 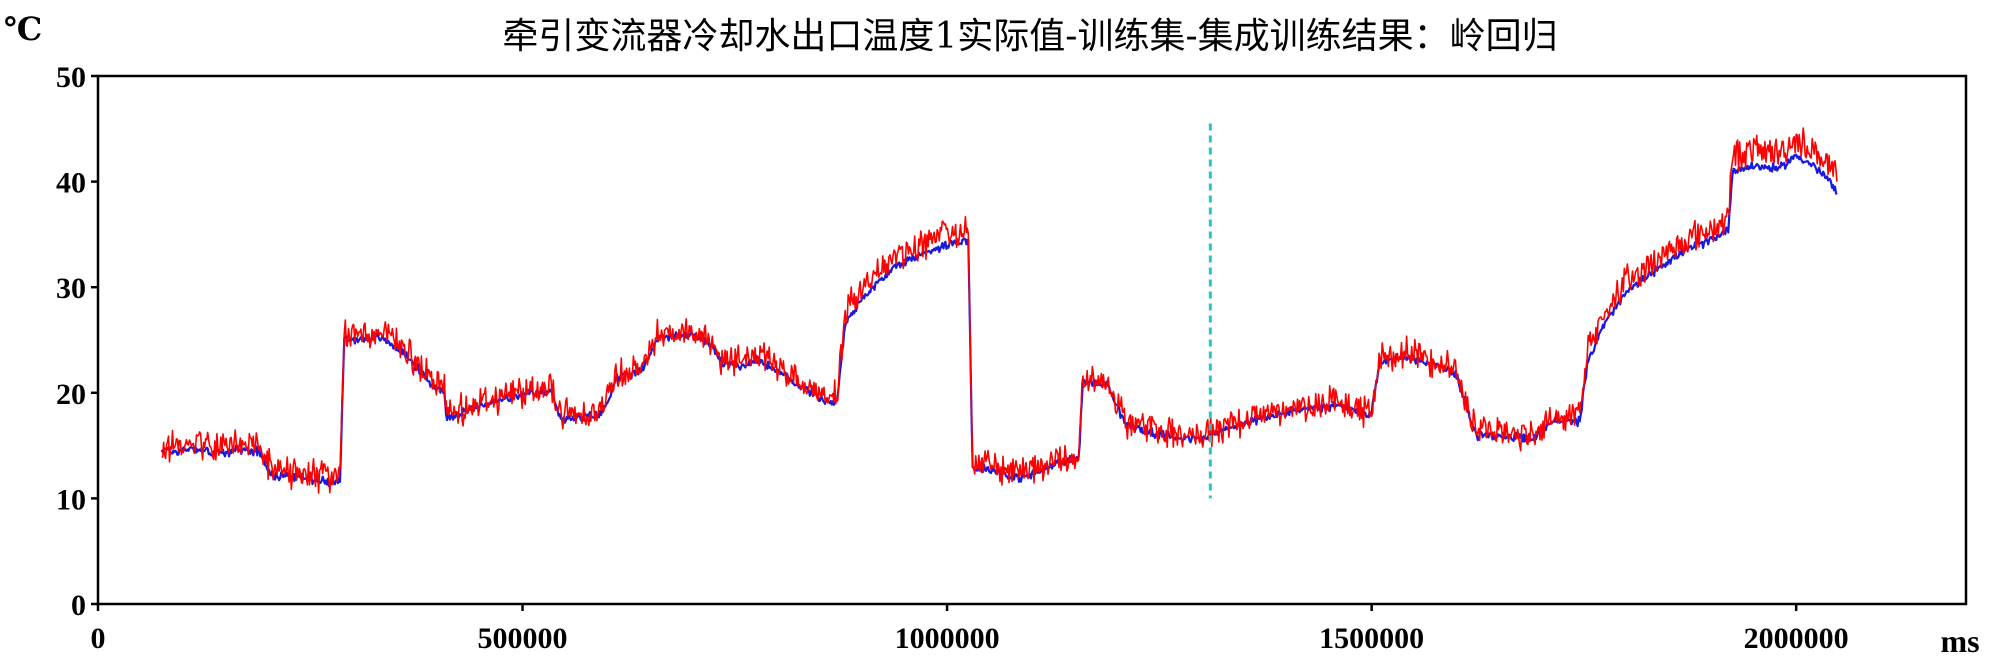 I want to click on y-tick-label: 30, so click(x=71, y=288).